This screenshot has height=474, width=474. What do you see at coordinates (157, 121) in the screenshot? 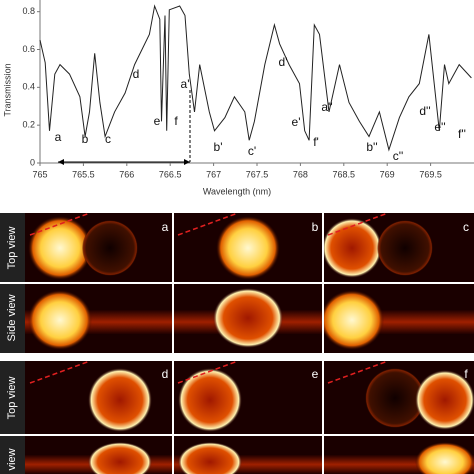
I see `peak-label: e` at bounding box center [157, 121].